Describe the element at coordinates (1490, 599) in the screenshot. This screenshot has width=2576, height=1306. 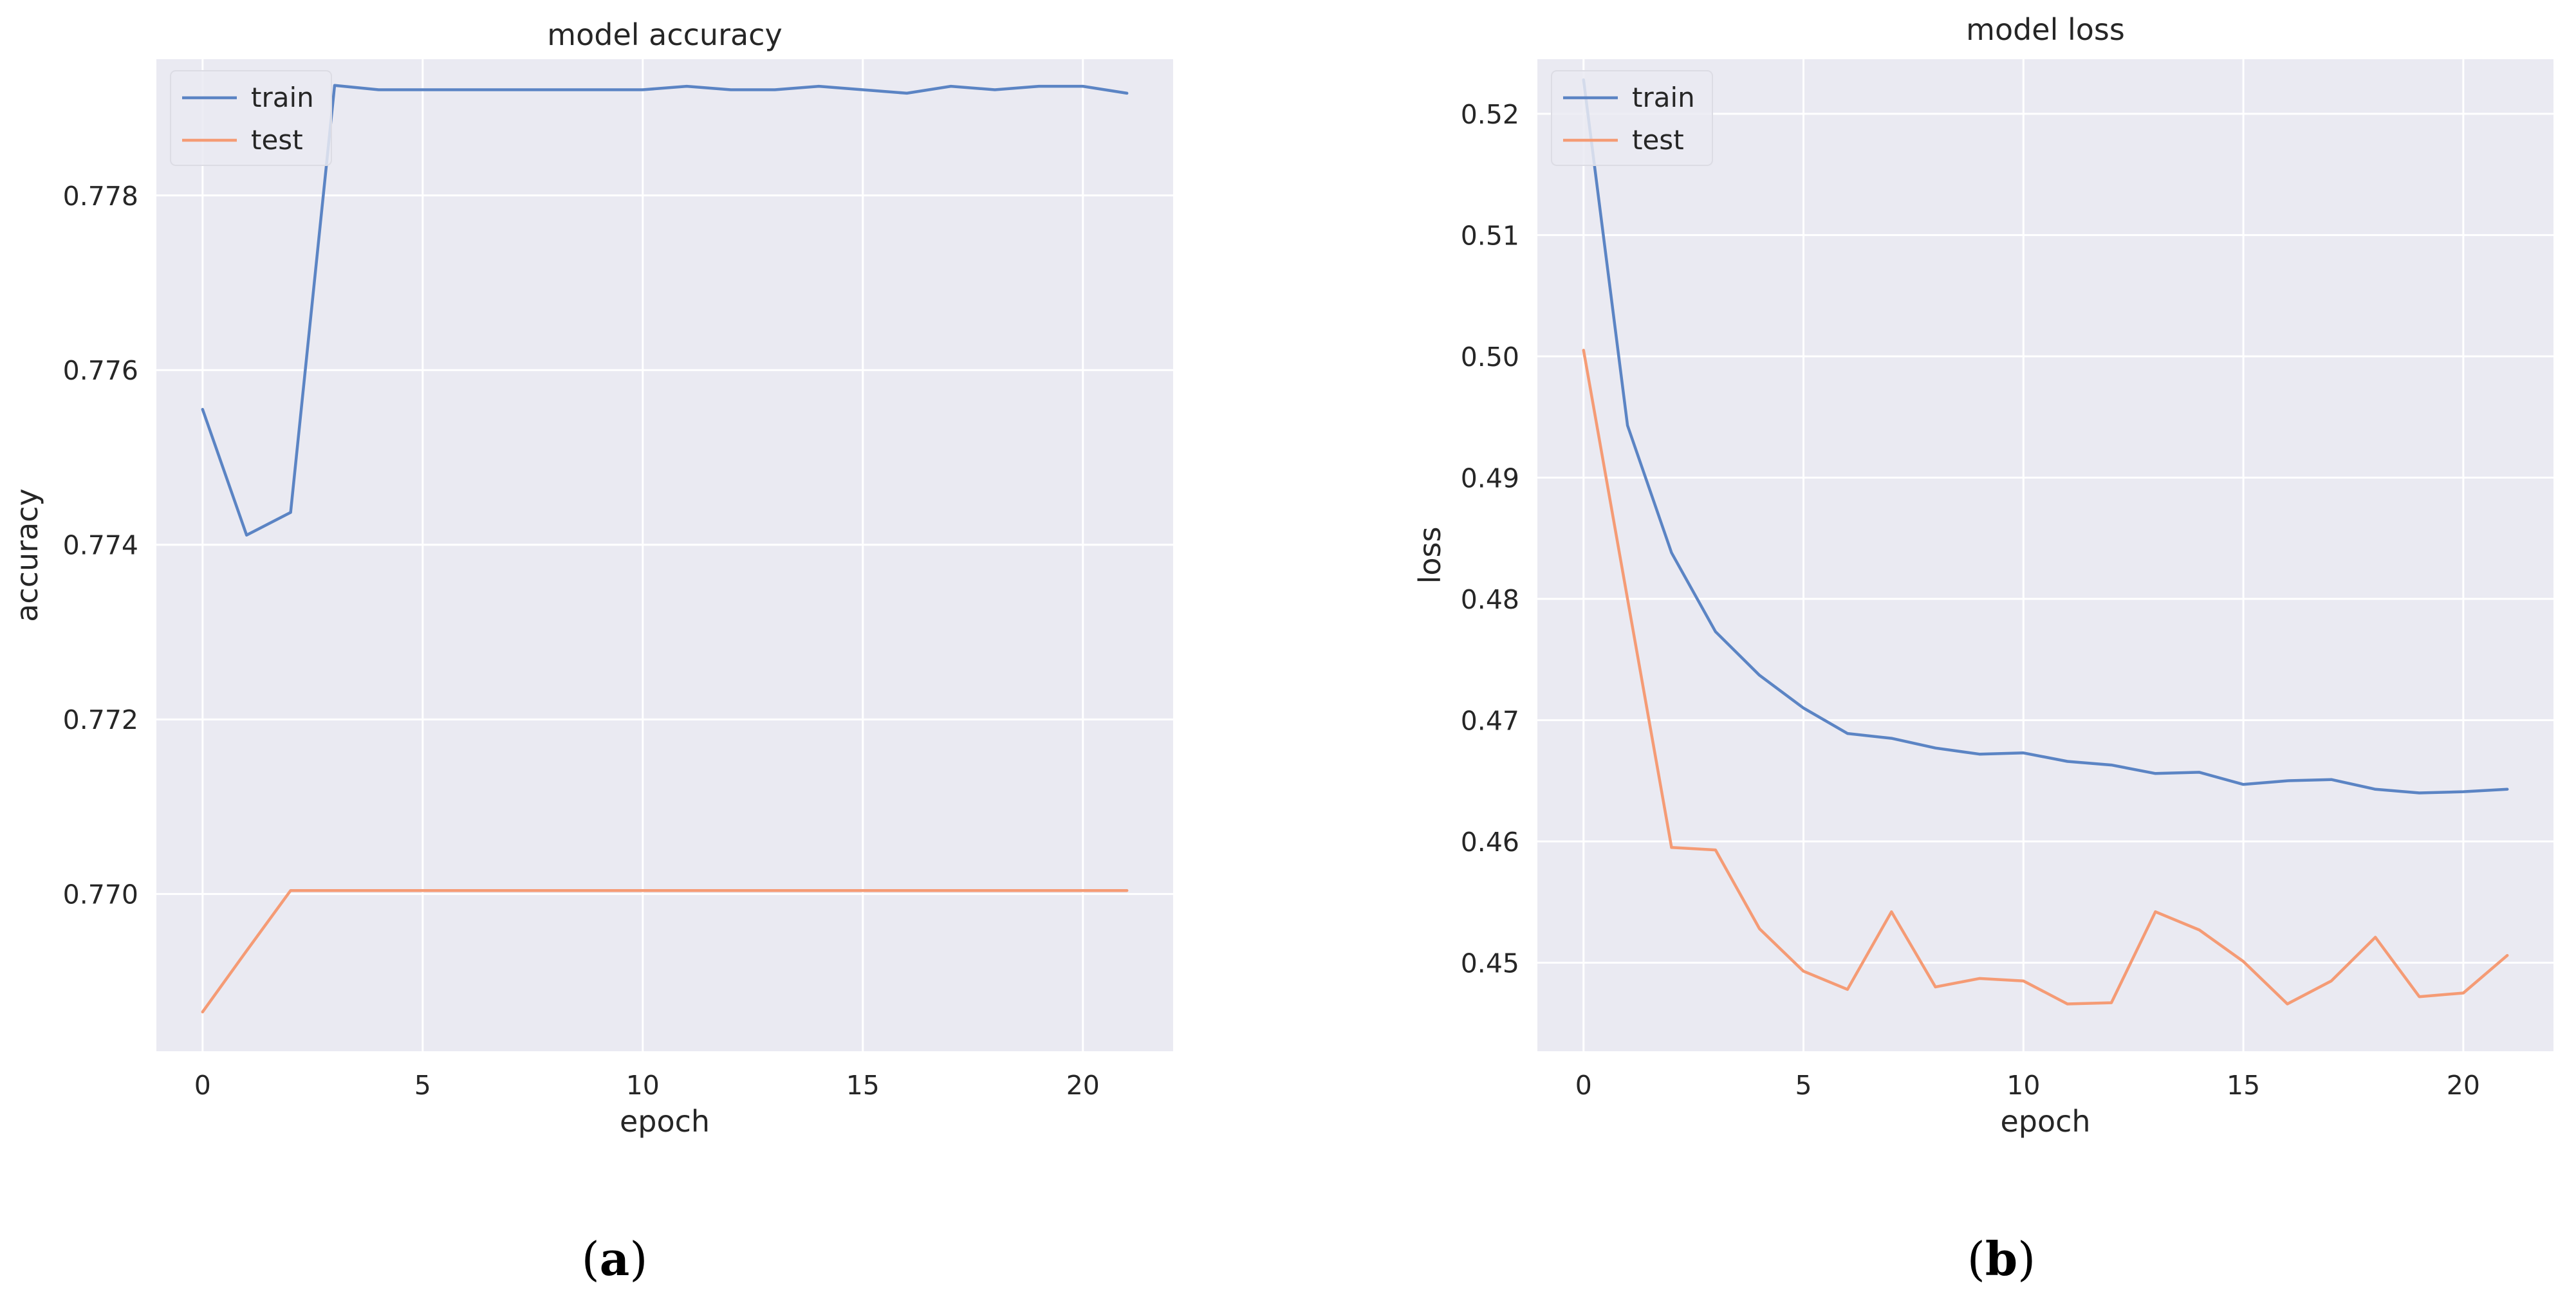
I see `loss-ytick-label: 0.48` at that location.